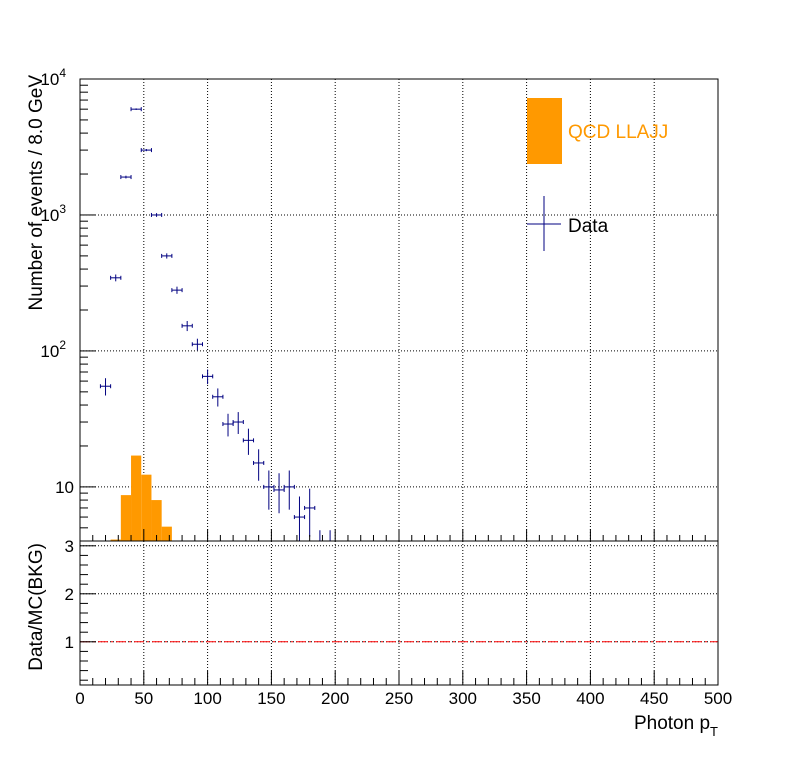 This screenshot has width=798, height=773. What do you see at coordinates (399, 619) in the screenshot?
I see `ratio-minor-ticks` at bounding box center [399, 619].